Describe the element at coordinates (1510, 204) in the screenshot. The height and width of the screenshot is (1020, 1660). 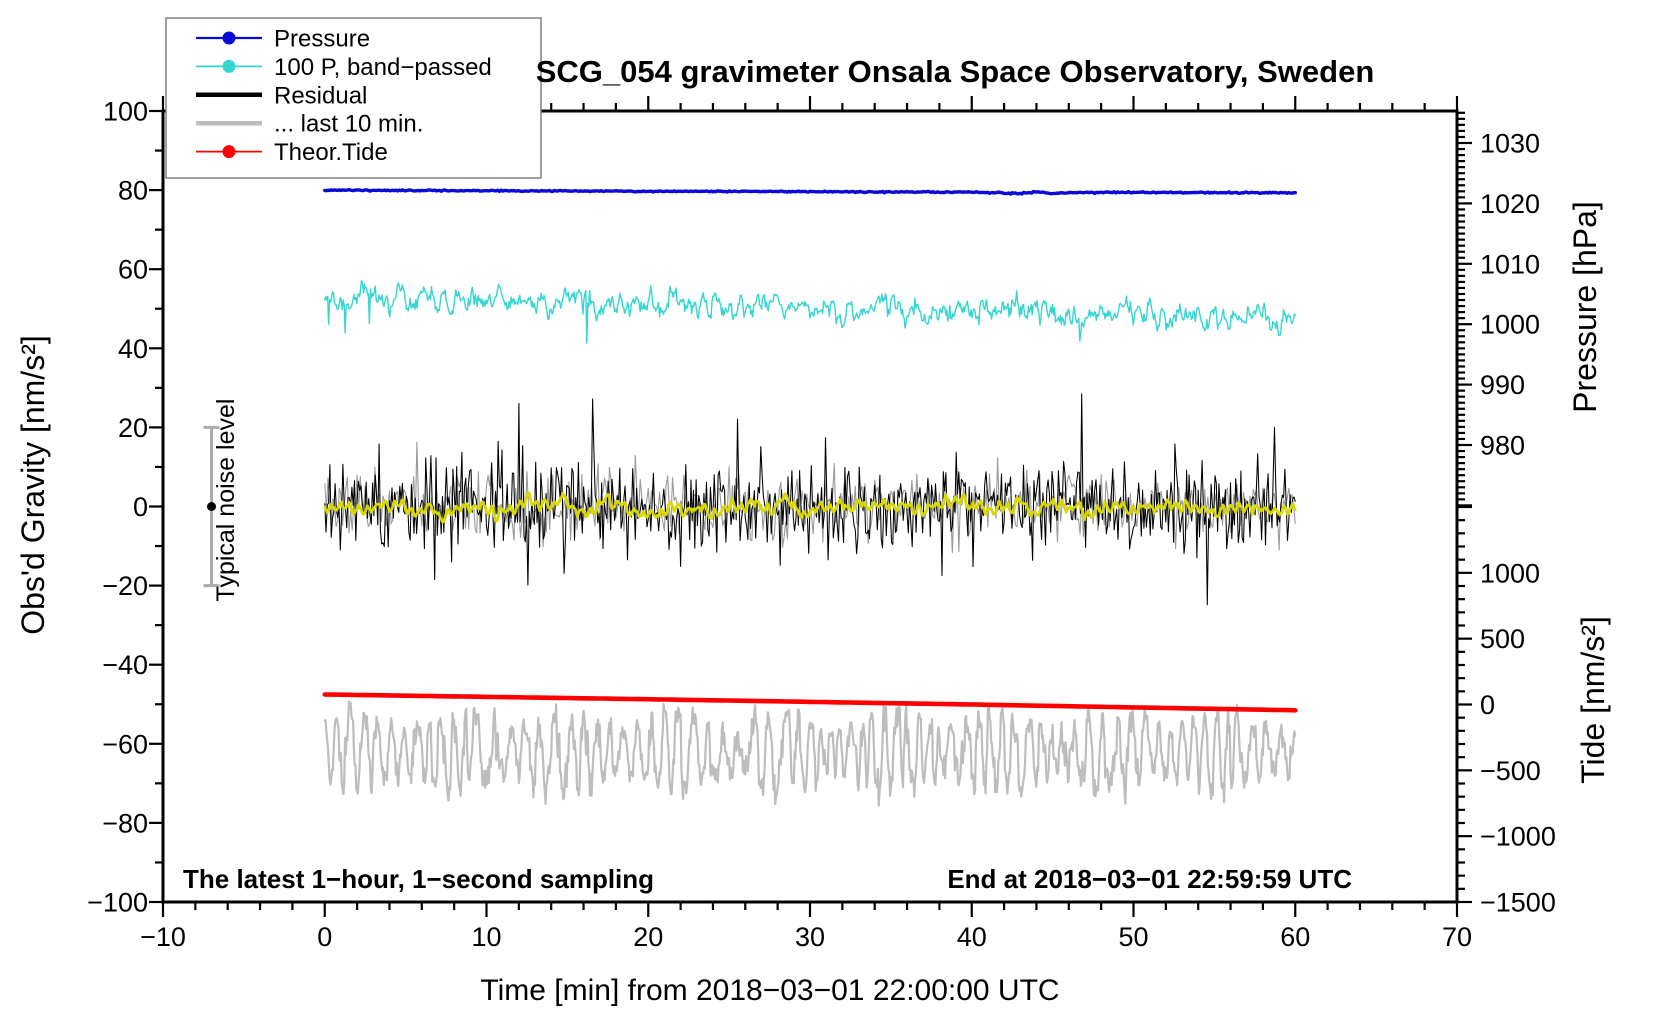
I see `pressure-tick-label: 1020` at that location.